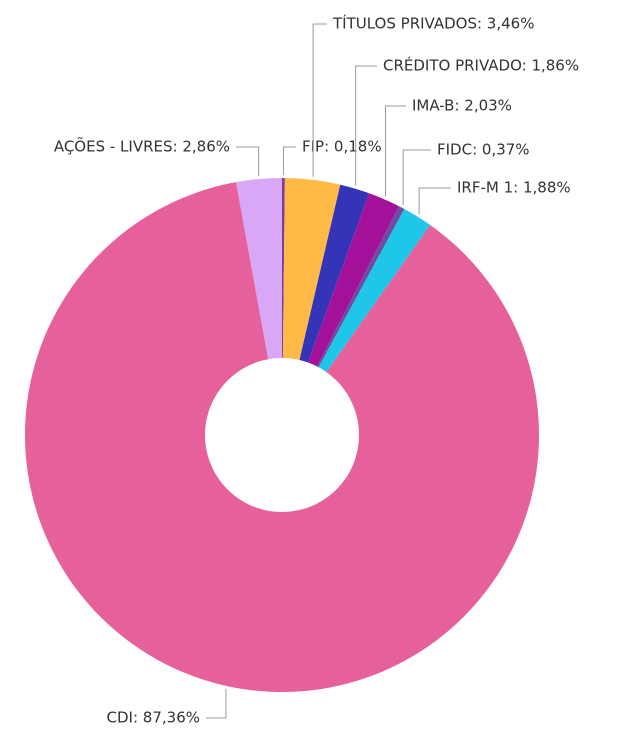  Describe the element at coordinates (514, 188) in the screenshot. I see `slice-label: IRF-M 1: 1,88%` at that location.